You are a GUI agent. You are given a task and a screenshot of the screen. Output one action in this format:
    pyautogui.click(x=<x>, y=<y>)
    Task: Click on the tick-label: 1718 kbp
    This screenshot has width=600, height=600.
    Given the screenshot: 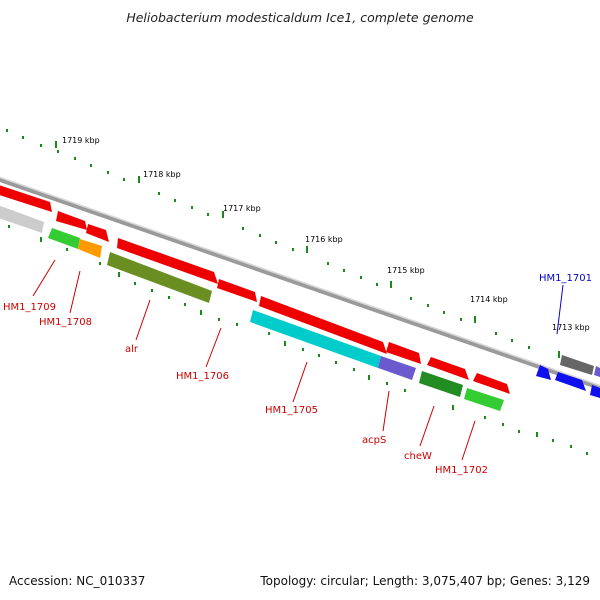 What is the action you would take?
    pyautogui.click(x=162, y=174)
    